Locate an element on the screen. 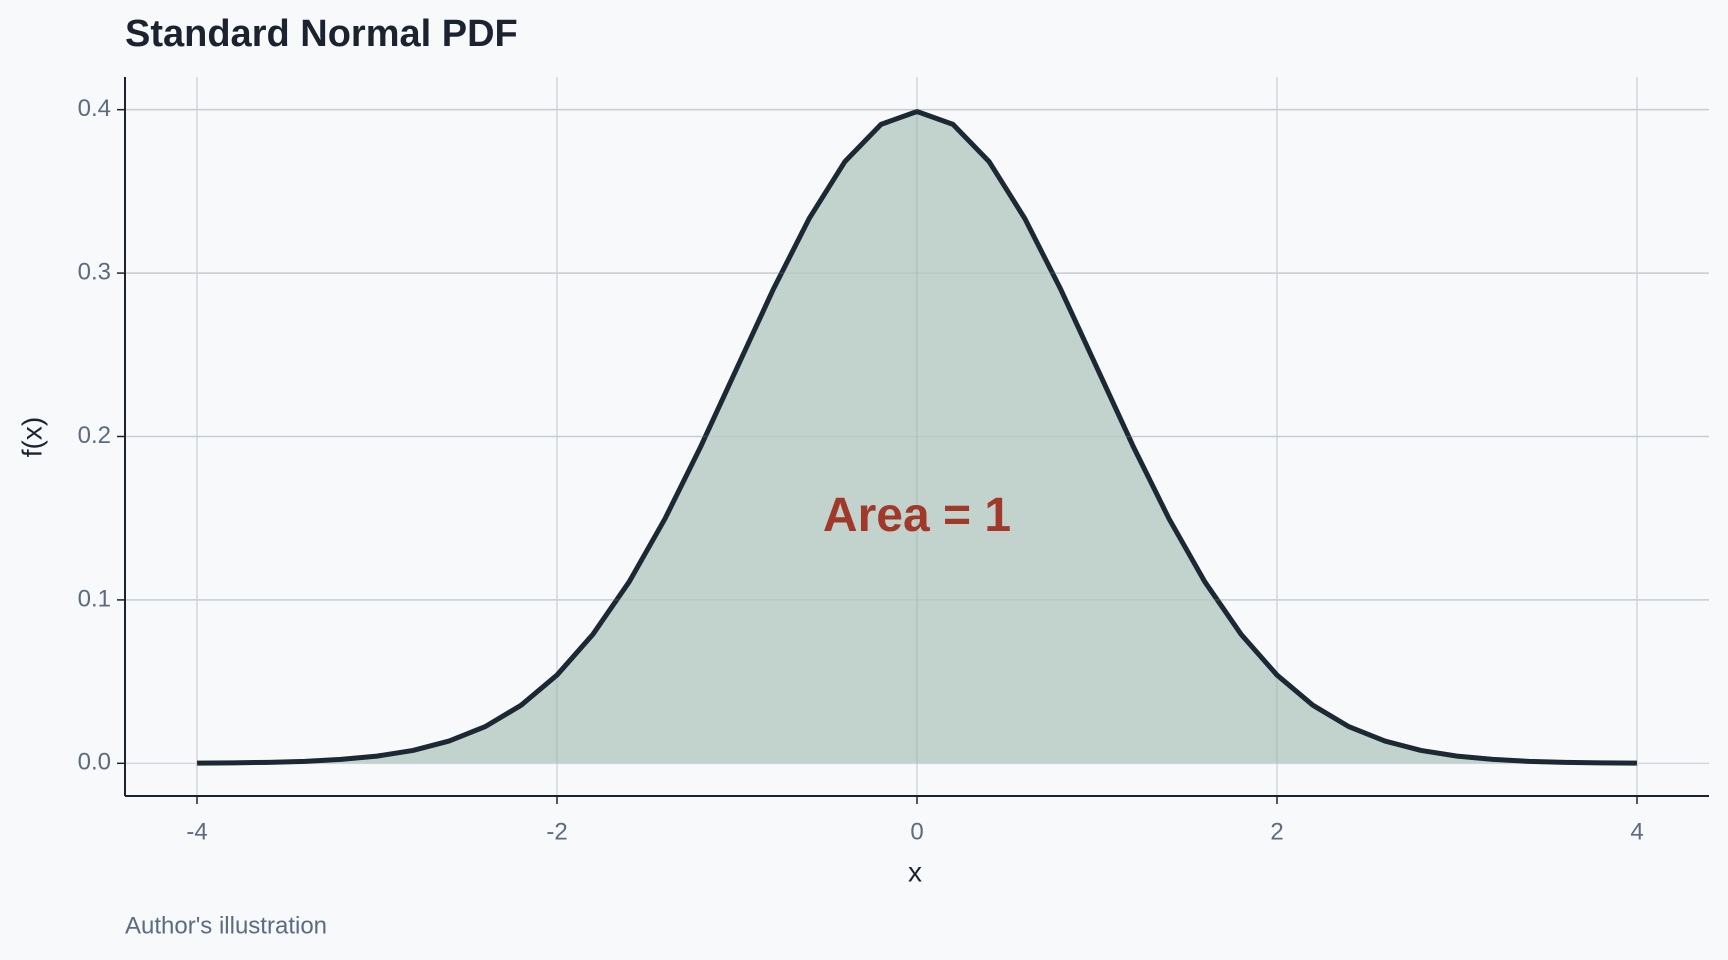 The image size is (1728, 960). y-axis-label: f(x) is located at coordinates (31, 437).